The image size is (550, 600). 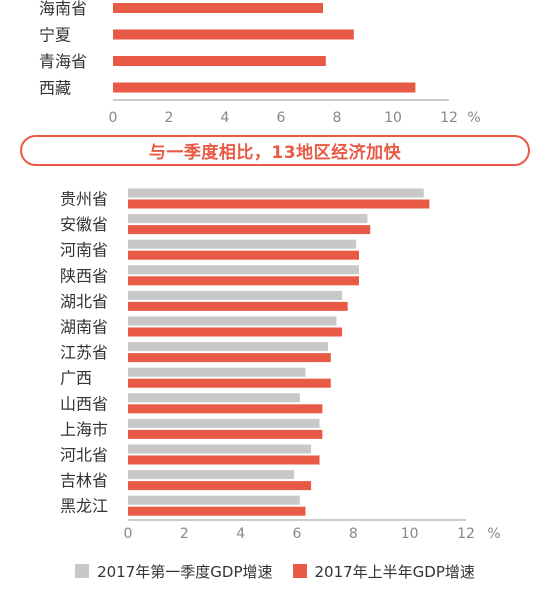 I want to click on top-category-label: 西藏, so click(x=55, y=88).